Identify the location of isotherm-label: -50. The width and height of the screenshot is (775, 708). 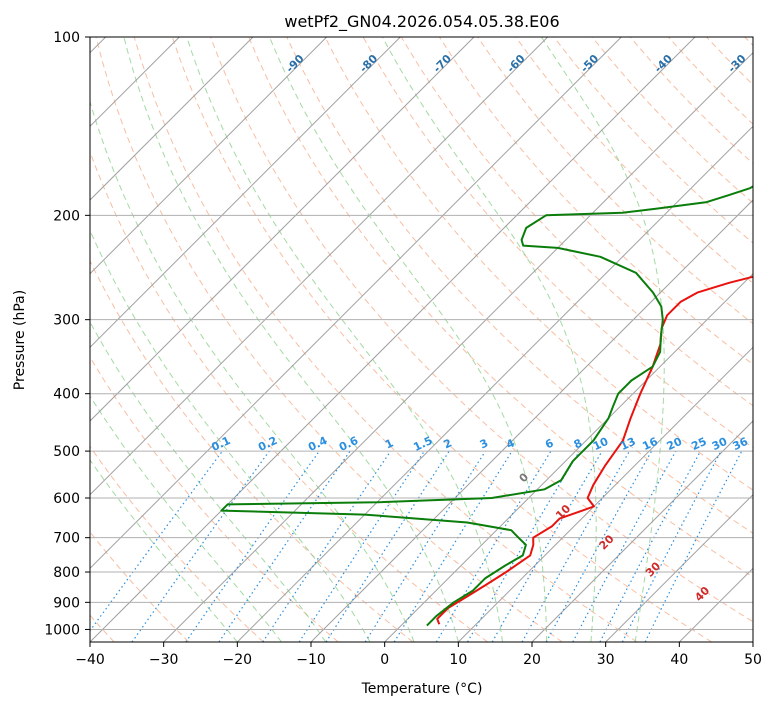
(589, 63).